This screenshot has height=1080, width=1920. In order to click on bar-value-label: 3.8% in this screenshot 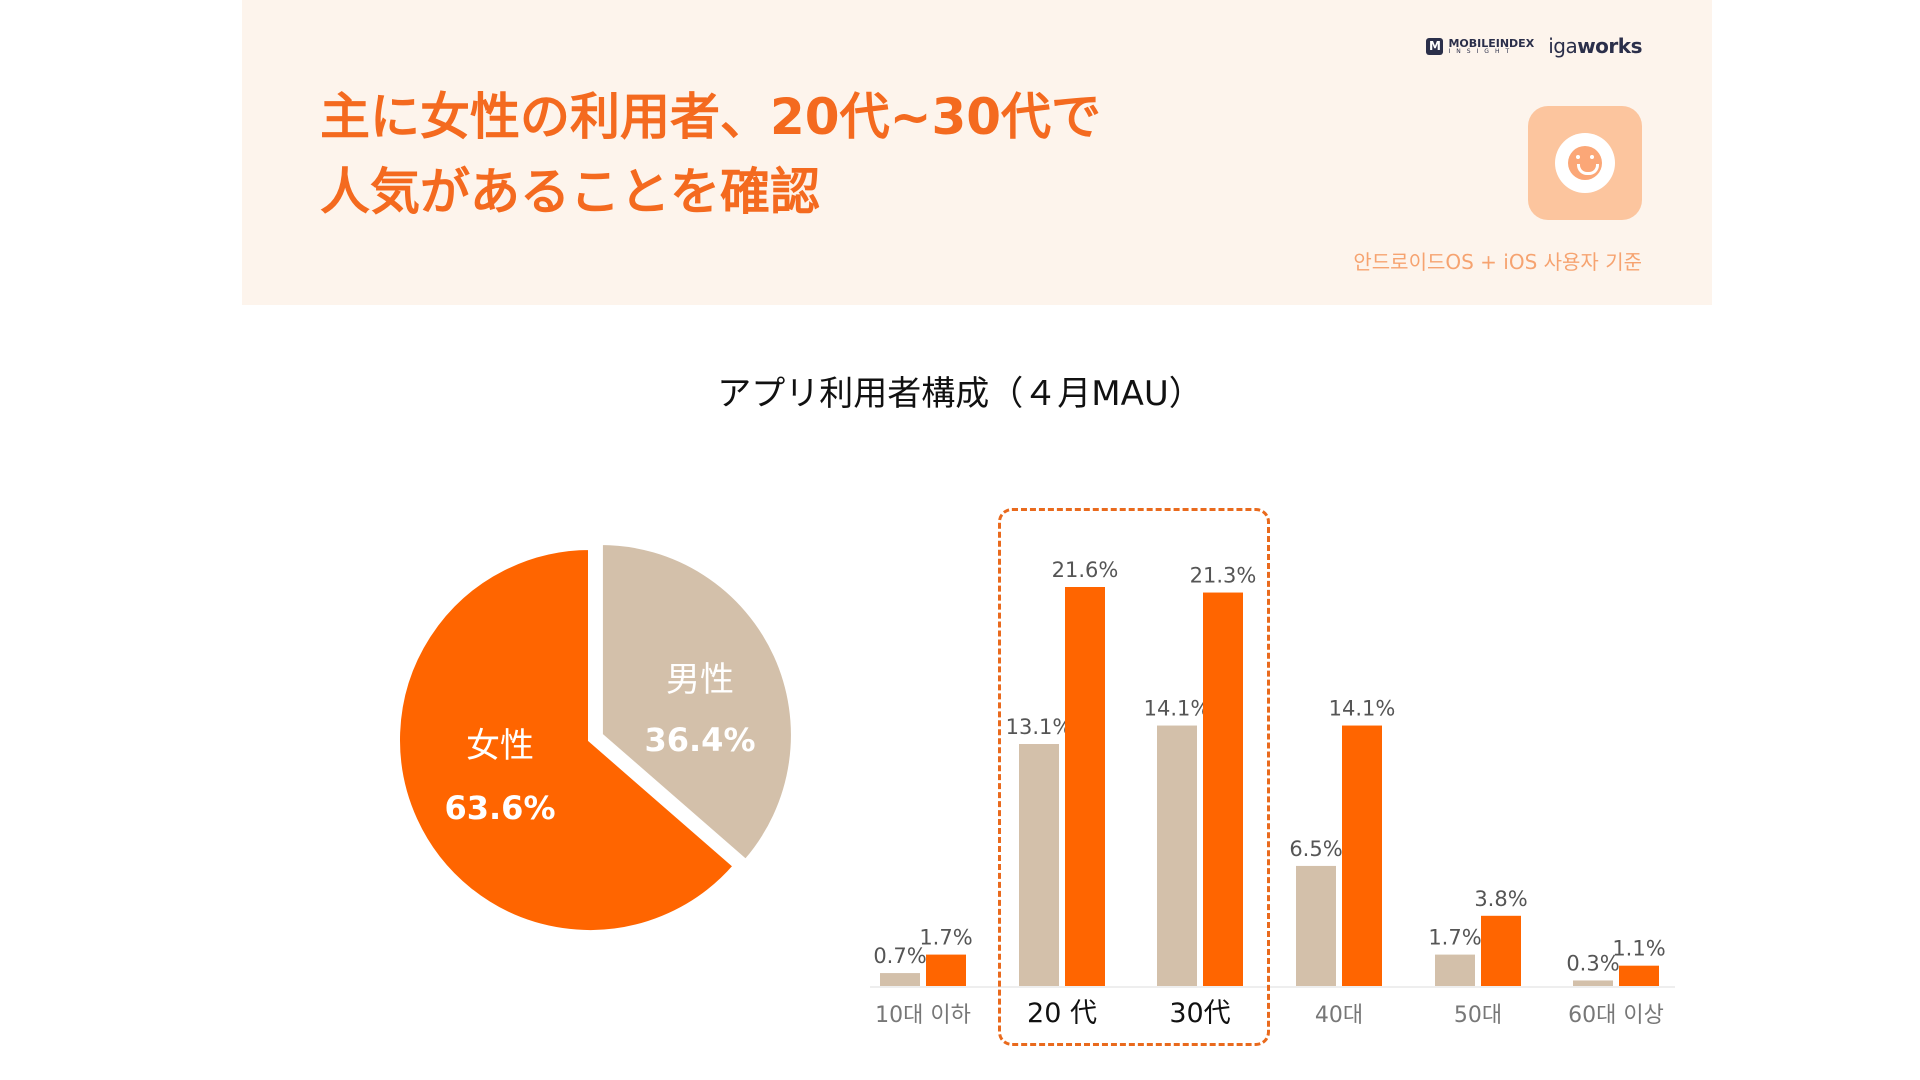, I will do `click(1500, 899)`.